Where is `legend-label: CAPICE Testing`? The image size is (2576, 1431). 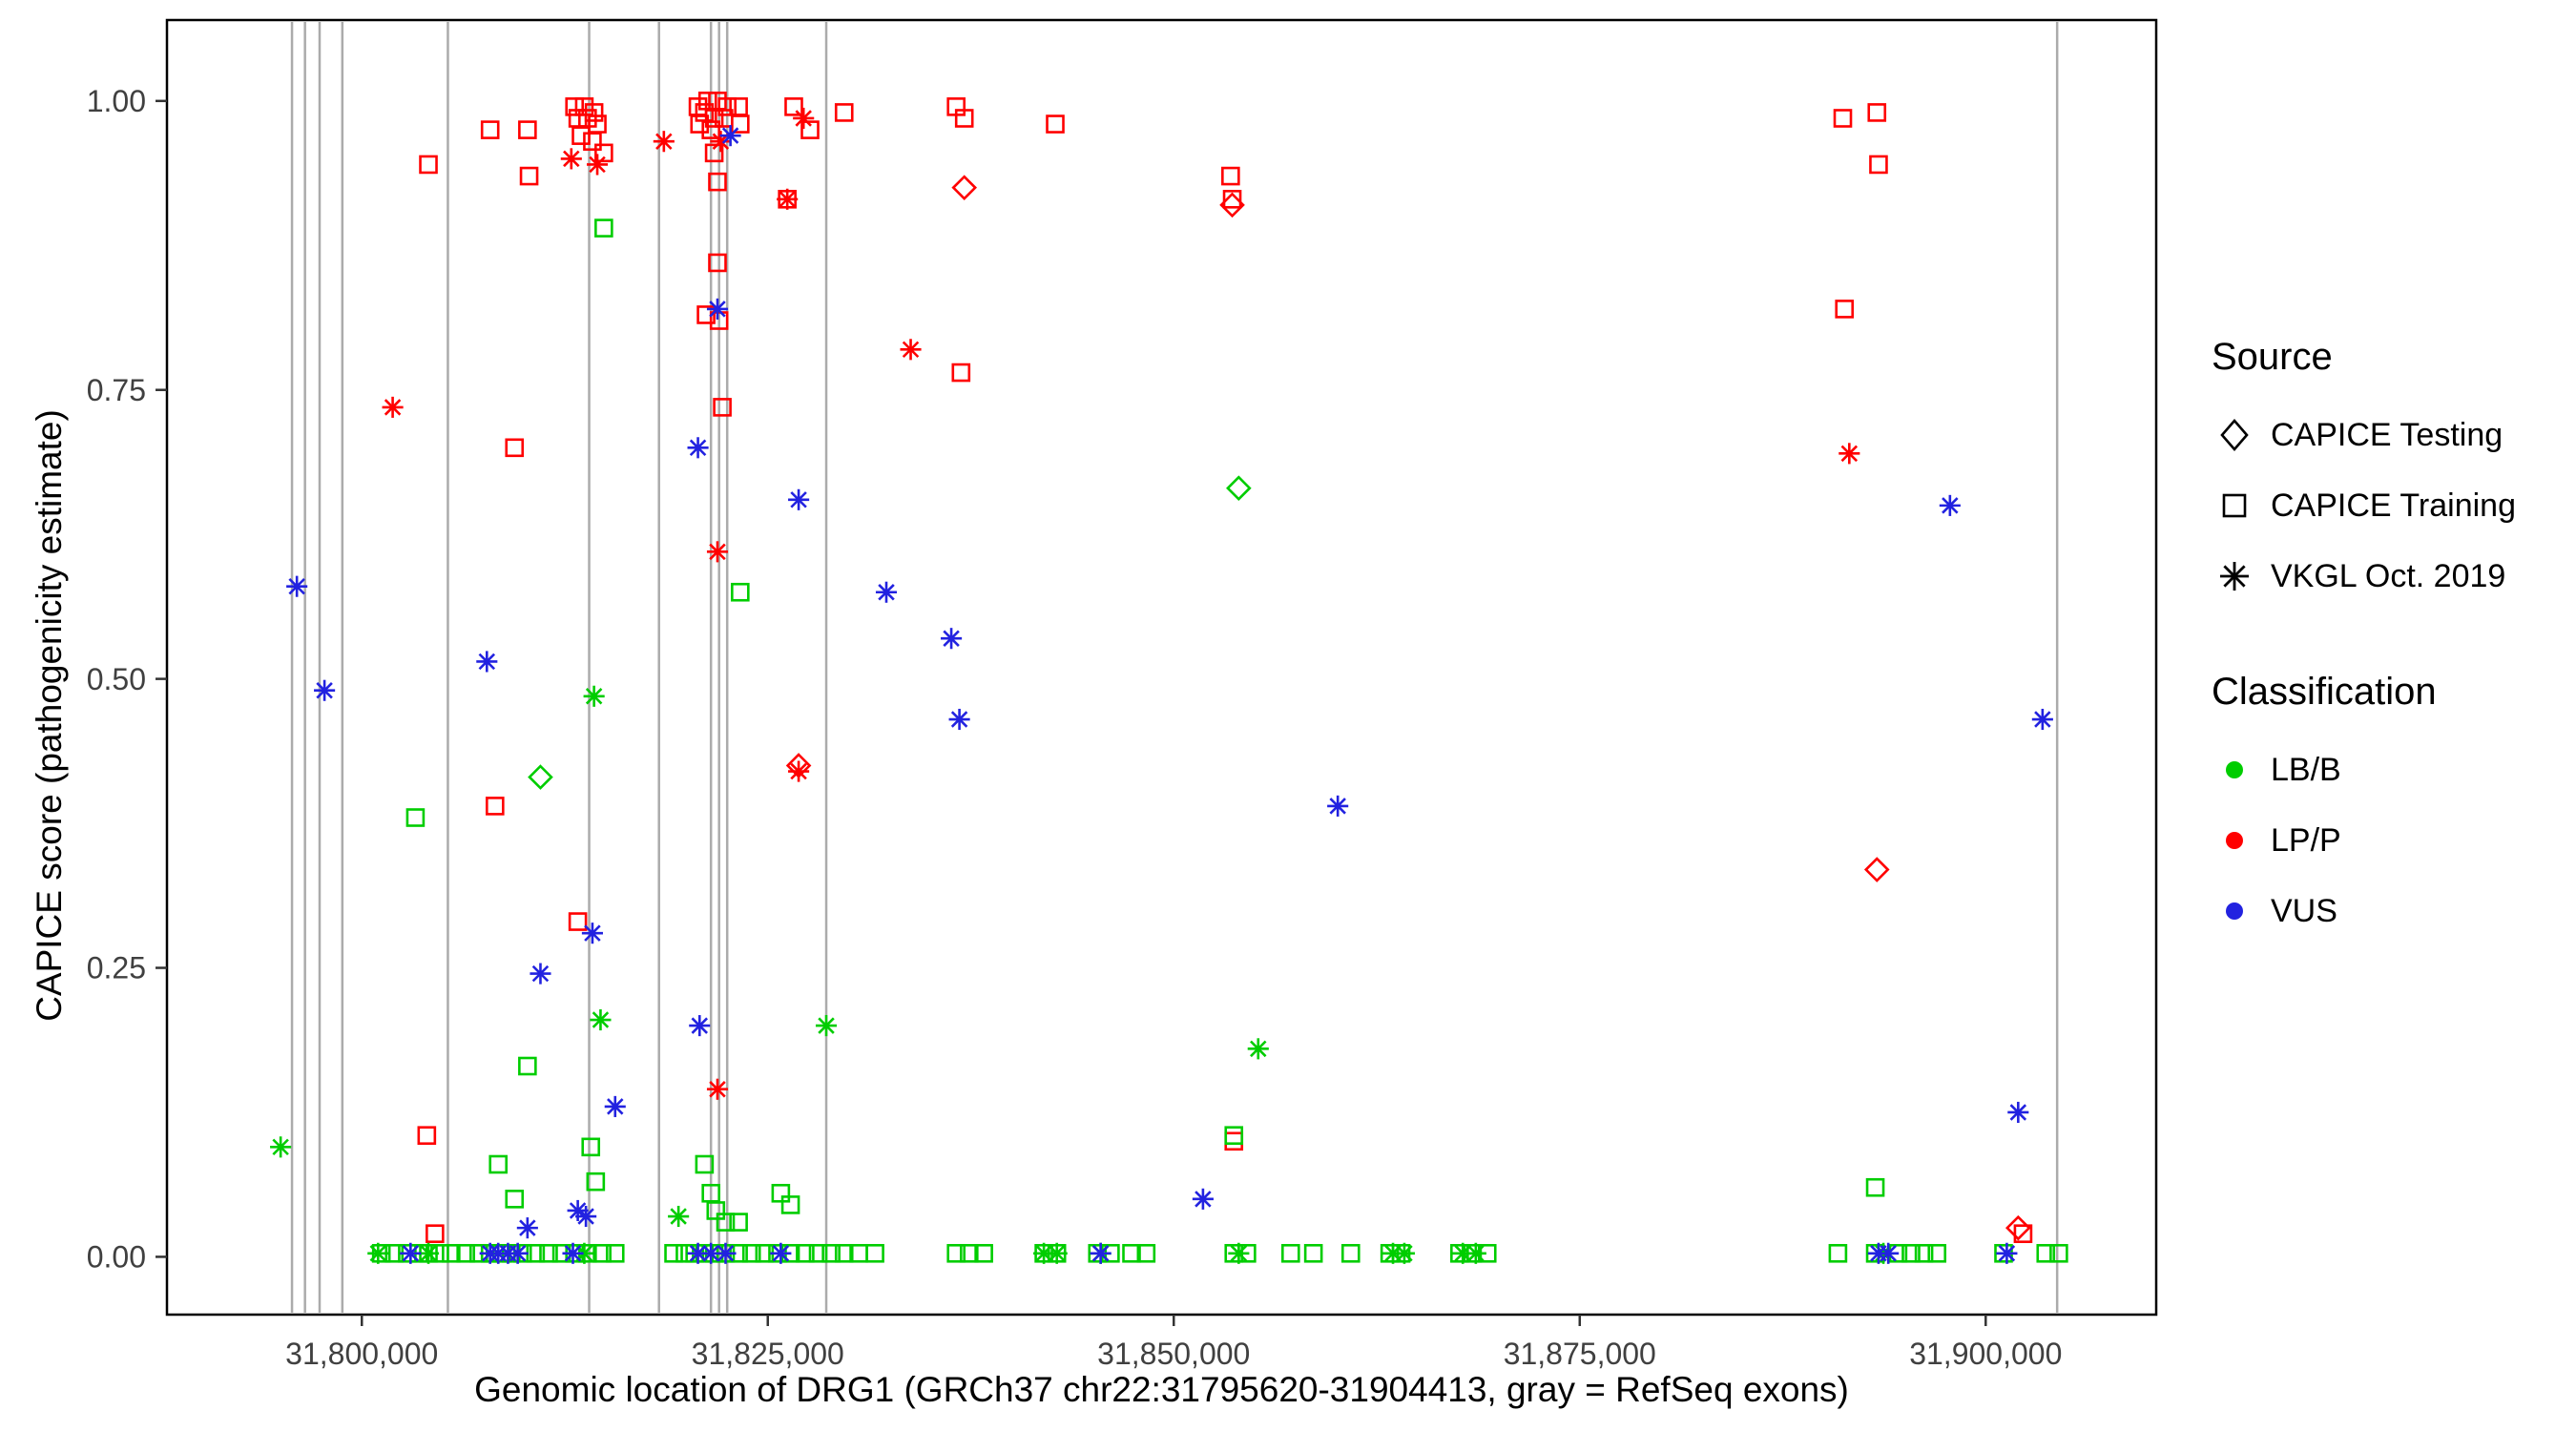
legend-label: CAPICE Testing is located at coordinates (2387, 434).